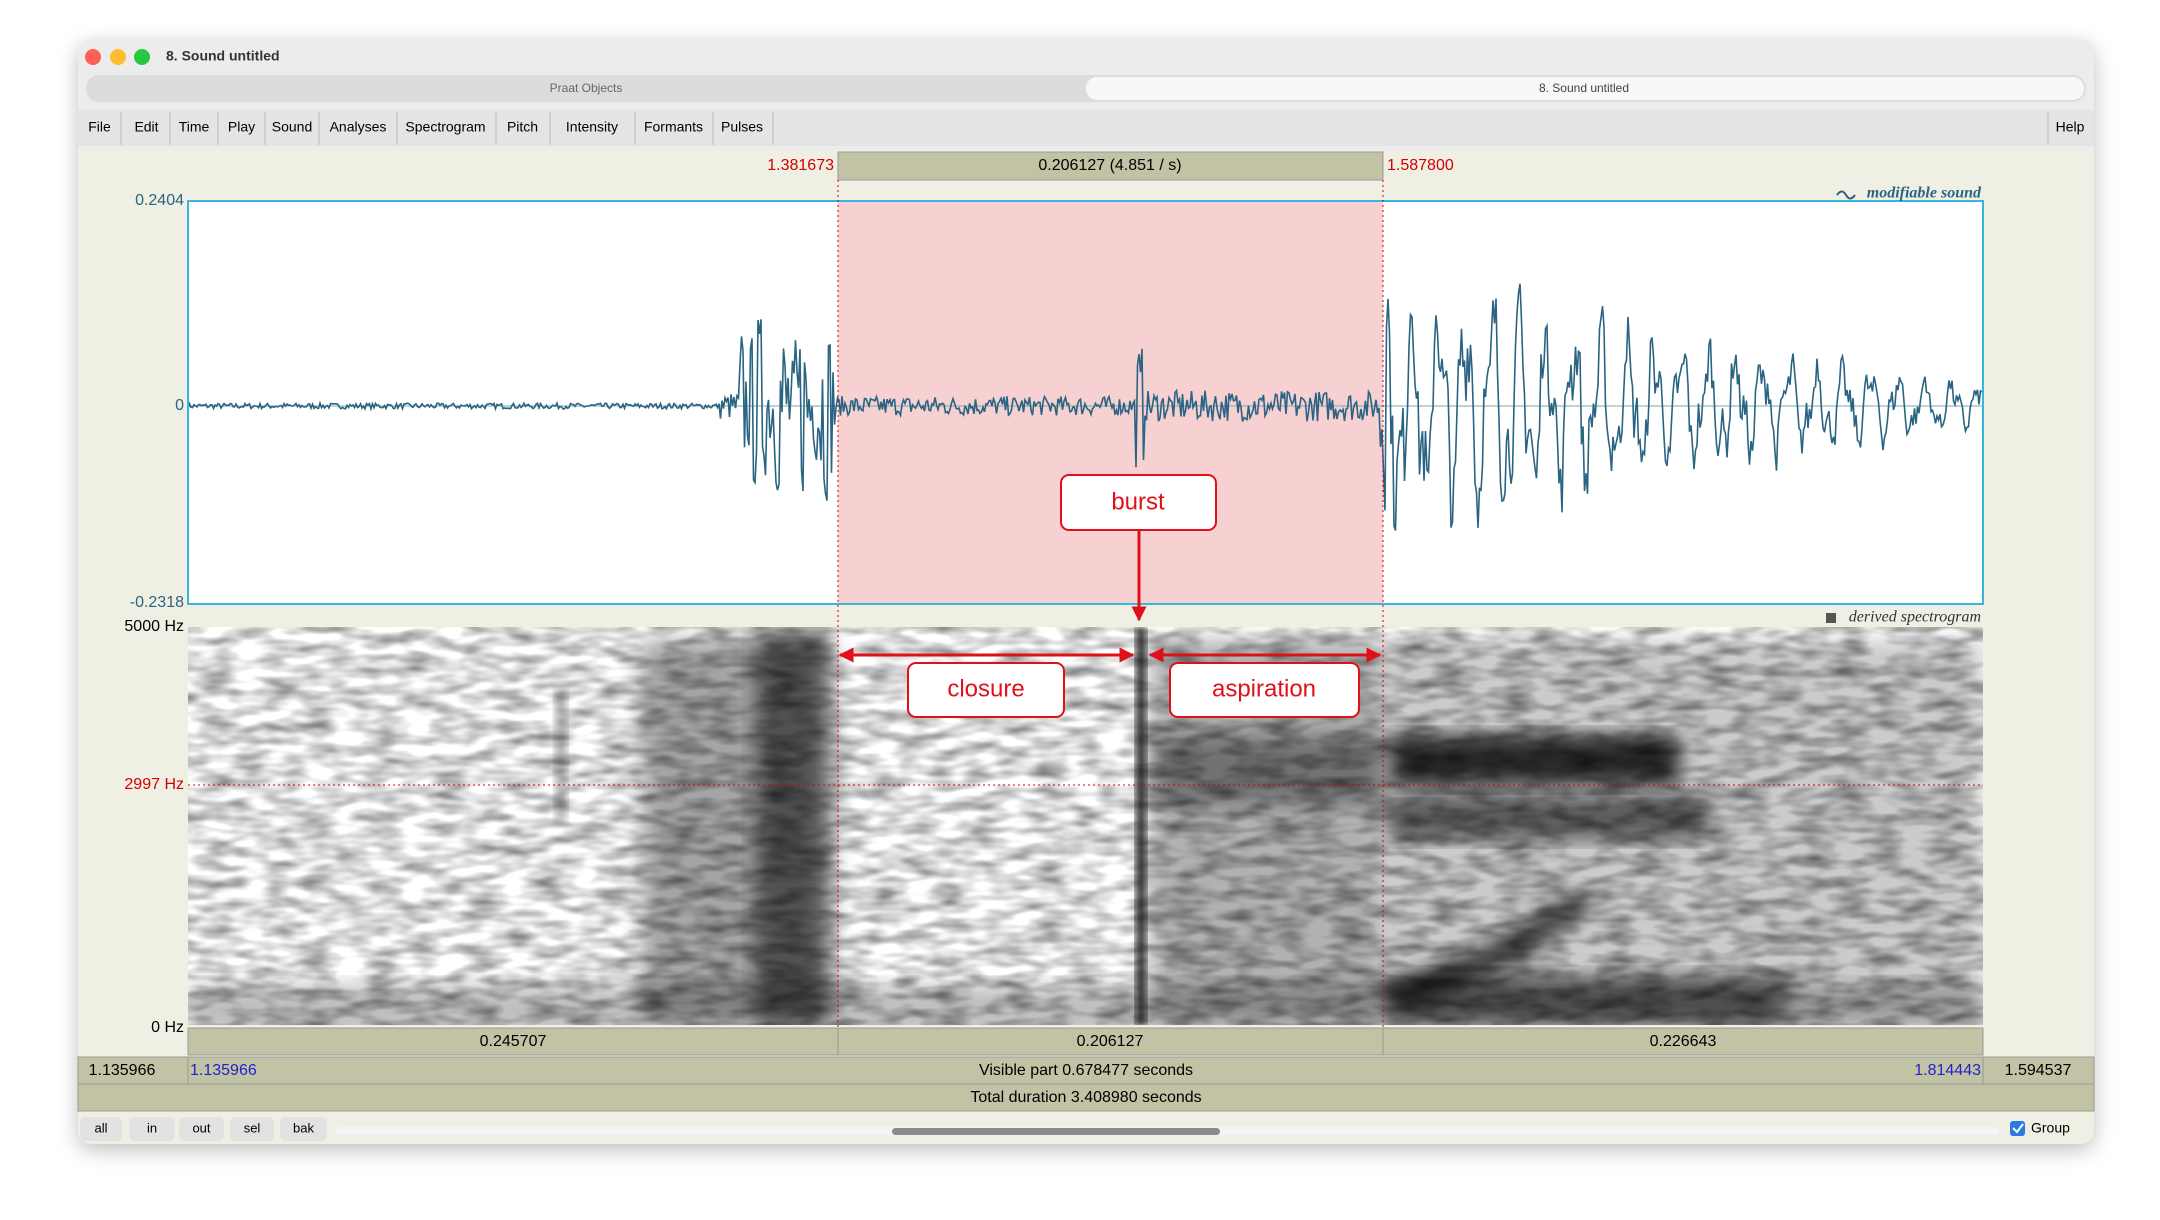 The image size is (2160, 1220). I want to click on zoom-button-label: all, so click(100, 1127).